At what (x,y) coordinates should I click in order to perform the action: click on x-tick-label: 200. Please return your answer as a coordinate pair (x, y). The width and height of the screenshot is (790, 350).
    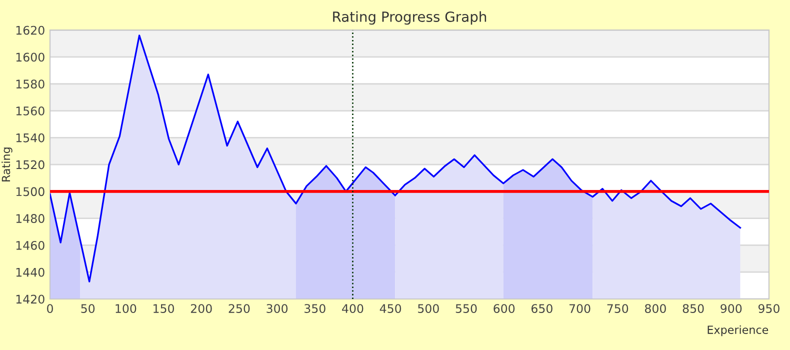
    Looking at the image, I should click on (201, 309).